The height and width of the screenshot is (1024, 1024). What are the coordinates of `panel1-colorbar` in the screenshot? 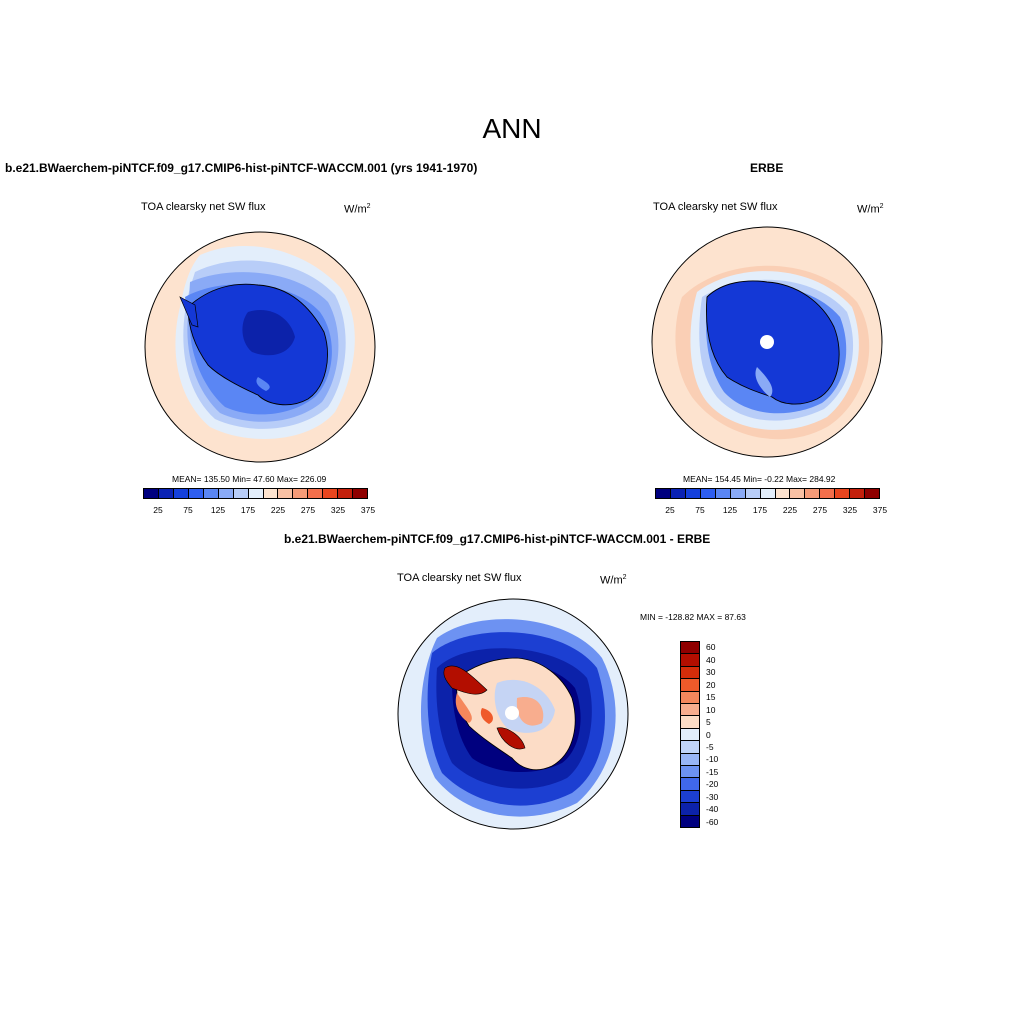 It's located at (255, 493).